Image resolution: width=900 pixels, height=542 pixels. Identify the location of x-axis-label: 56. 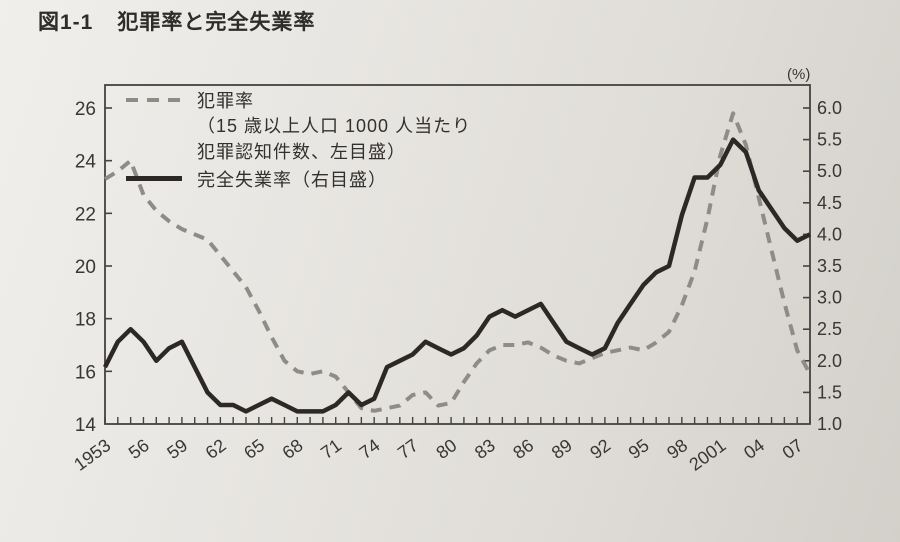
(139, 449).